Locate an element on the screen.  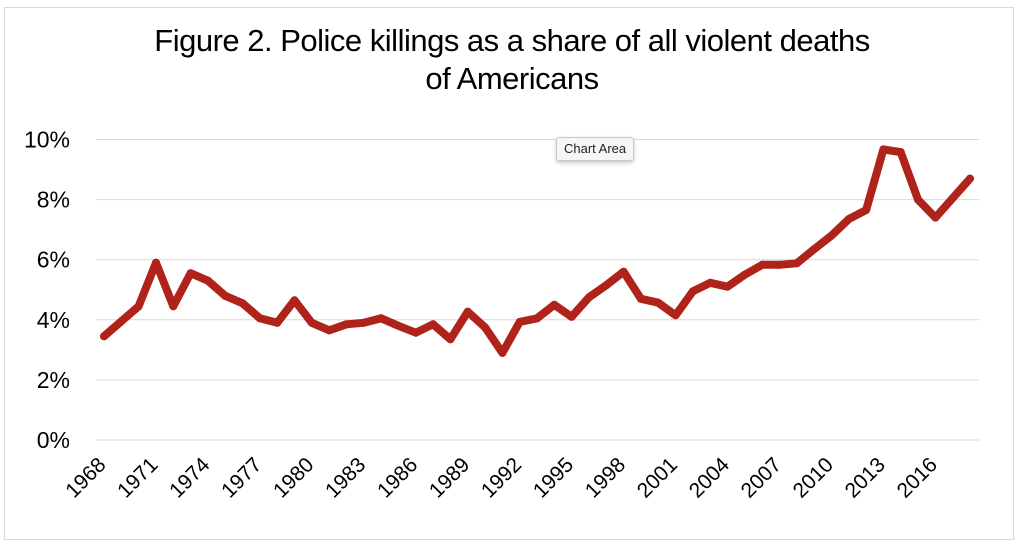
x-tick-label: 1998 is located at coordinates (605, 477).